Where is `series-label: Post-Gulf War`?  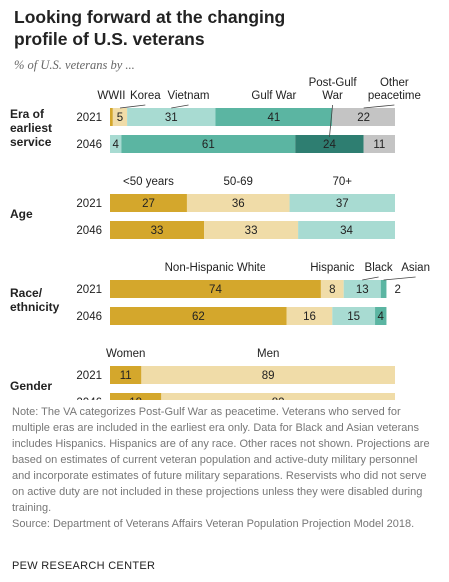
series-label: Post-Gulf War is located at coordinates (332, 89).